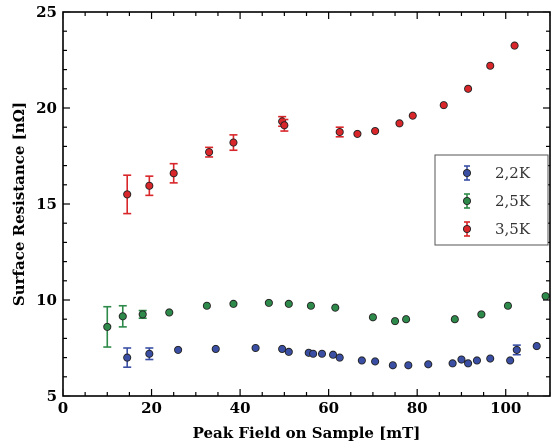 The height and width of the screenshot is (445, 554). I want to click on x-tick-label: 0, so click(63, 408).